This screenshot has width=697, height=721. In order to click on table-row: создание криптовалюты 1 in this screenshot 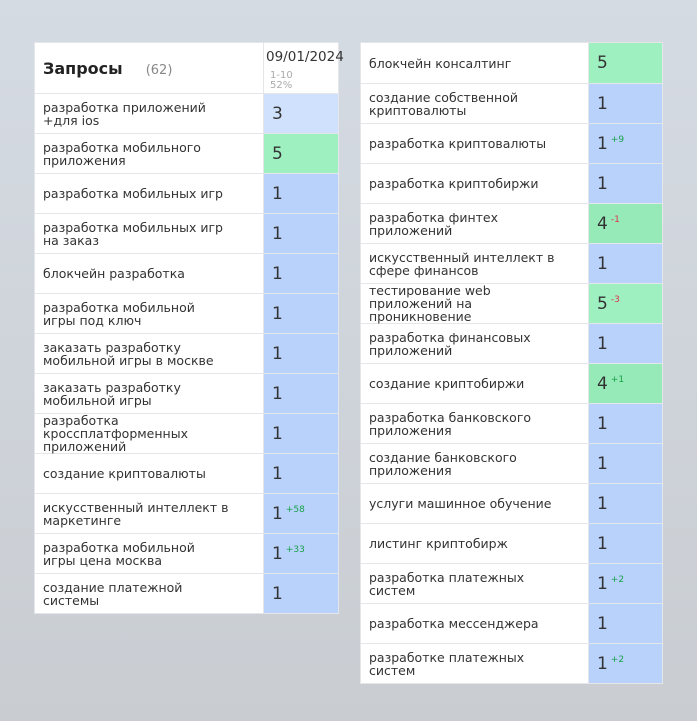, I will do `click(186, 473)`.